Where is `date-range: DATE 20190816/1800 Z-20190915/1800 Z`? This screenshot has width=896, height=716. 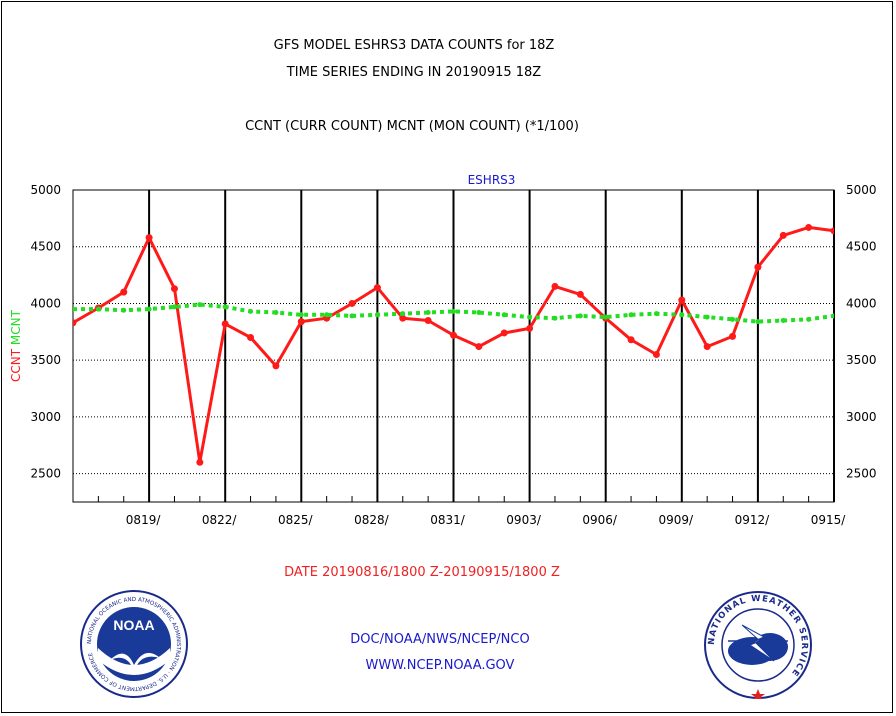 date-range: DATE 20190816/1800 Z-20190915/1800 Z is located at coordinates (422, 572).